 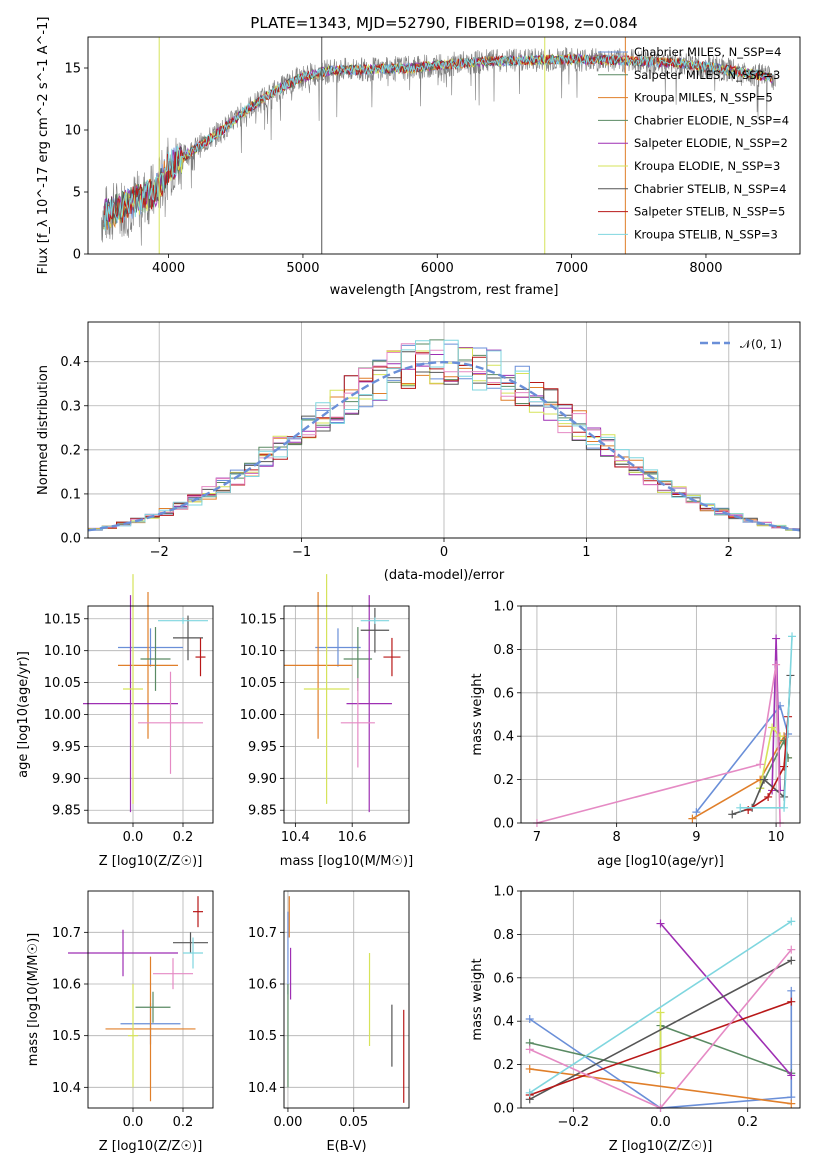 I want to click on x-tick-label: 10.6, so click(x=352, y=837).